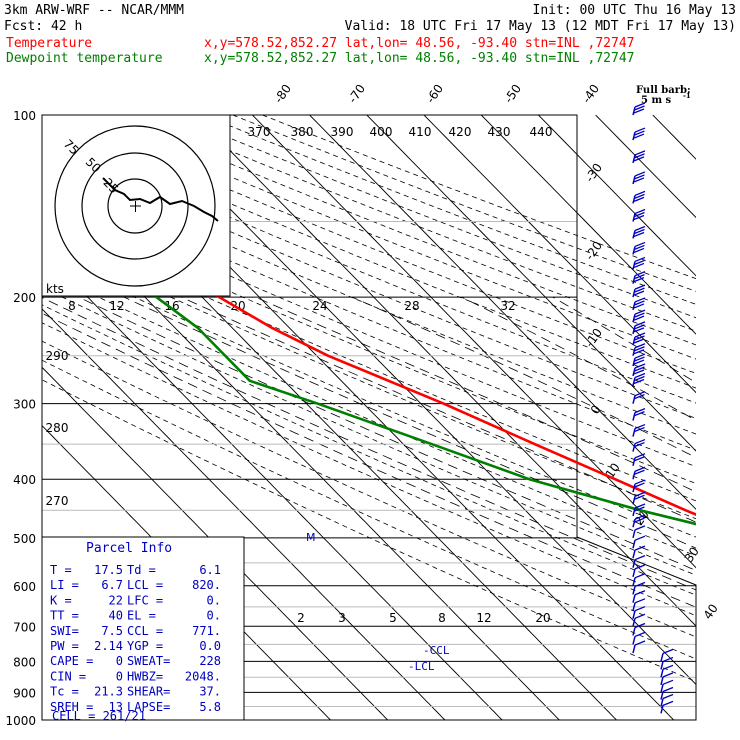  I want to click on parcel-info-frame, so click(143, 628).